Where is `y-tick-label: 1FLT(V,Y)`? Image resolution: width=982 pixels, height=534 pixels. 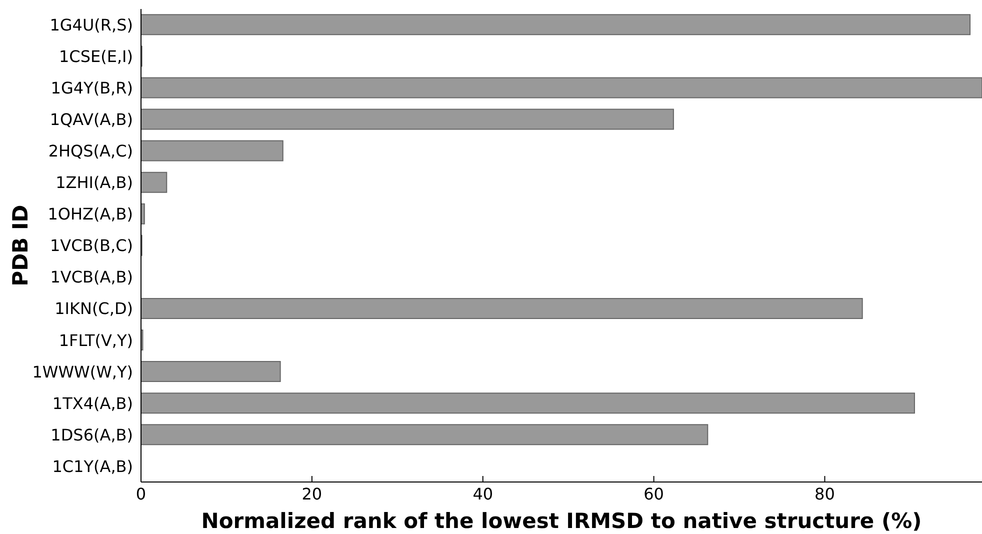 y-tick-label: 1FLT(V,Y) is located at coordinates (95, 340).